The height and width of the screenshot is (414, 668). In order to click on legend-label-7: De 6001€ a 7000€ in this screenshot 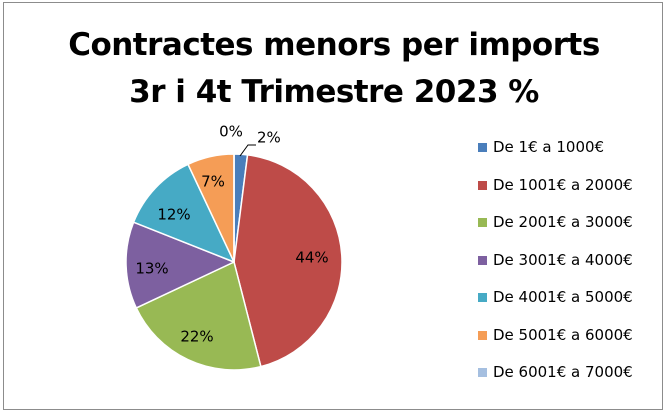, I will do `click(563, 372)`.